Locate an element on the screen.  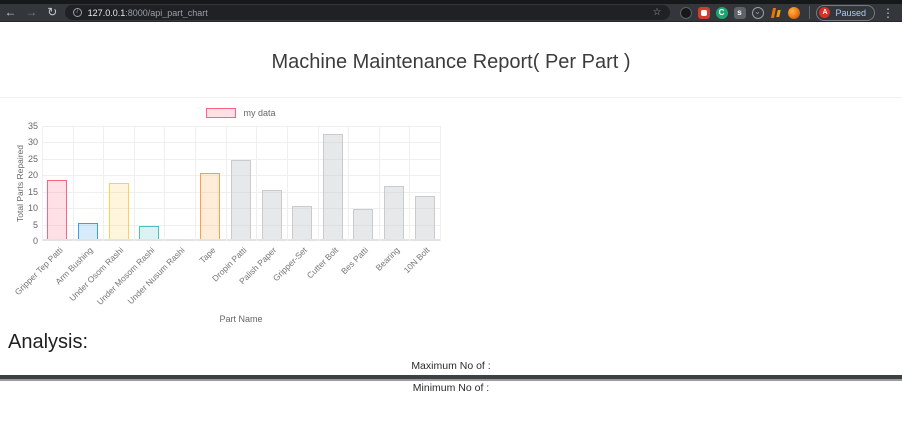
chart-legend: my data is located at coordinates (241, 113).